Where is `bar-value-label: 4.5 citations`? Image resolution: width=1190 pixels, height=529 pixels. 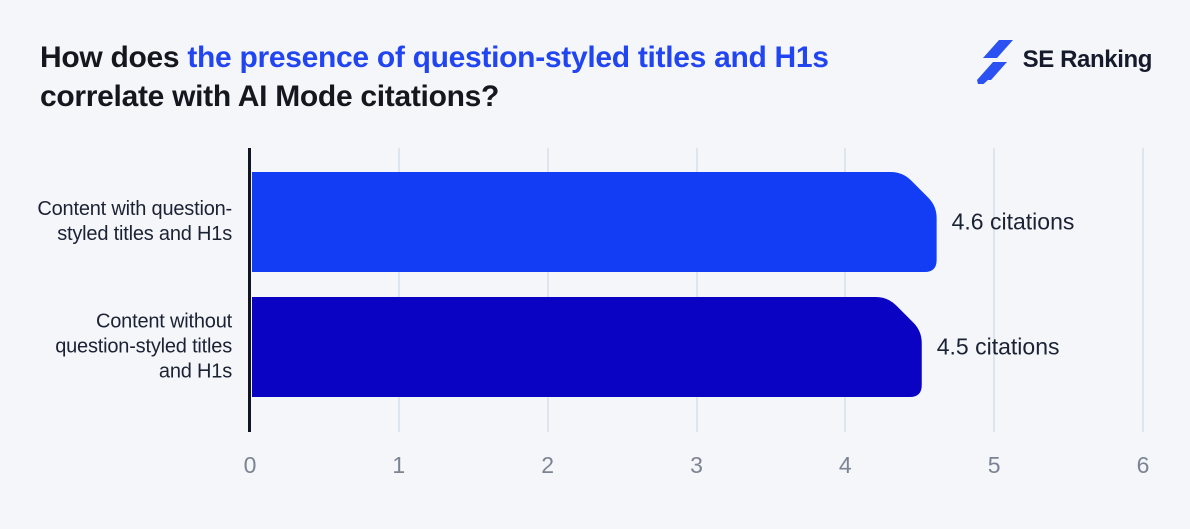 bar-value-label: 4.5 citations is located at coordinates (998, 346).